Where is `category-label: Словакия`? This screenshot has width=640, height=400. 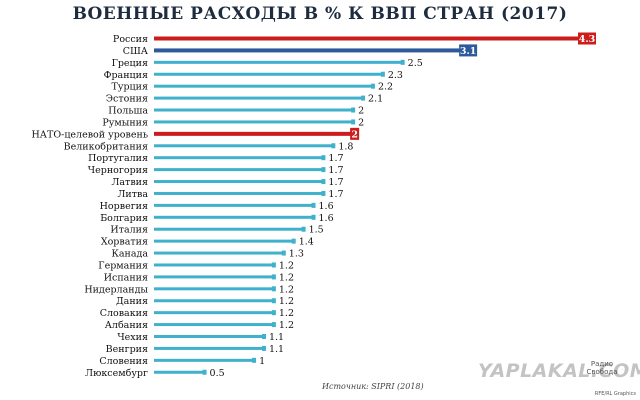
category-label: Словакия is located at coordinates (124, 313).